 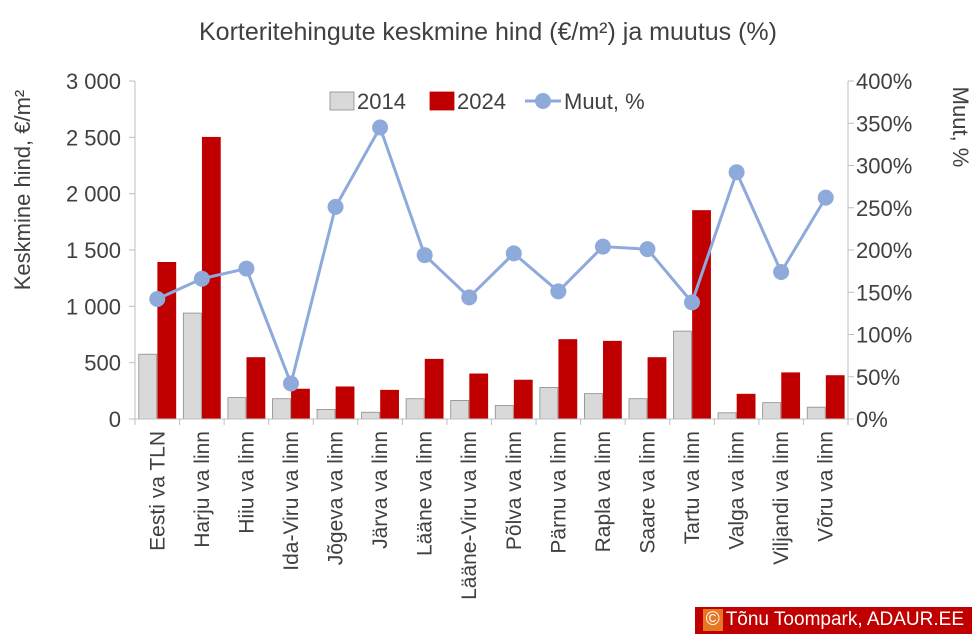 What do you see at coordinates (442, 101) in the screenshot?
I see `legend-swatch-2024` at bounding box center [442, 101].